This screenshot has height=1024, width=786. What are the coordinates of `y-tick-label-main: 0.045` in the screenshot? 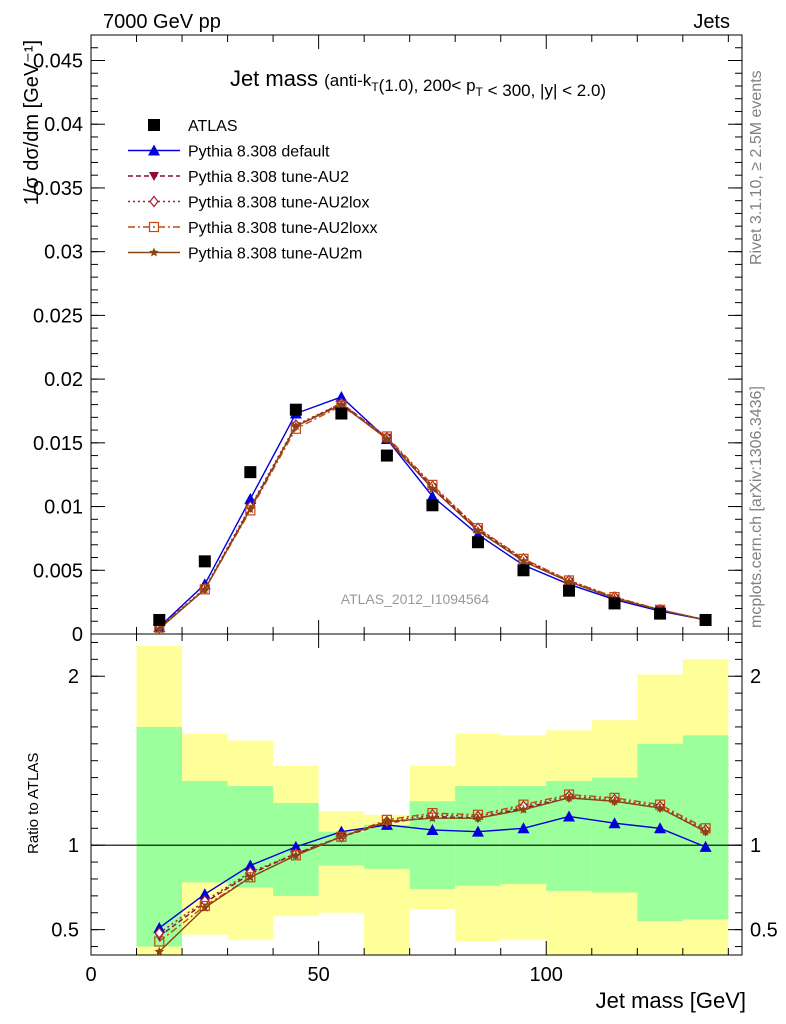 It's located at (58, 61).